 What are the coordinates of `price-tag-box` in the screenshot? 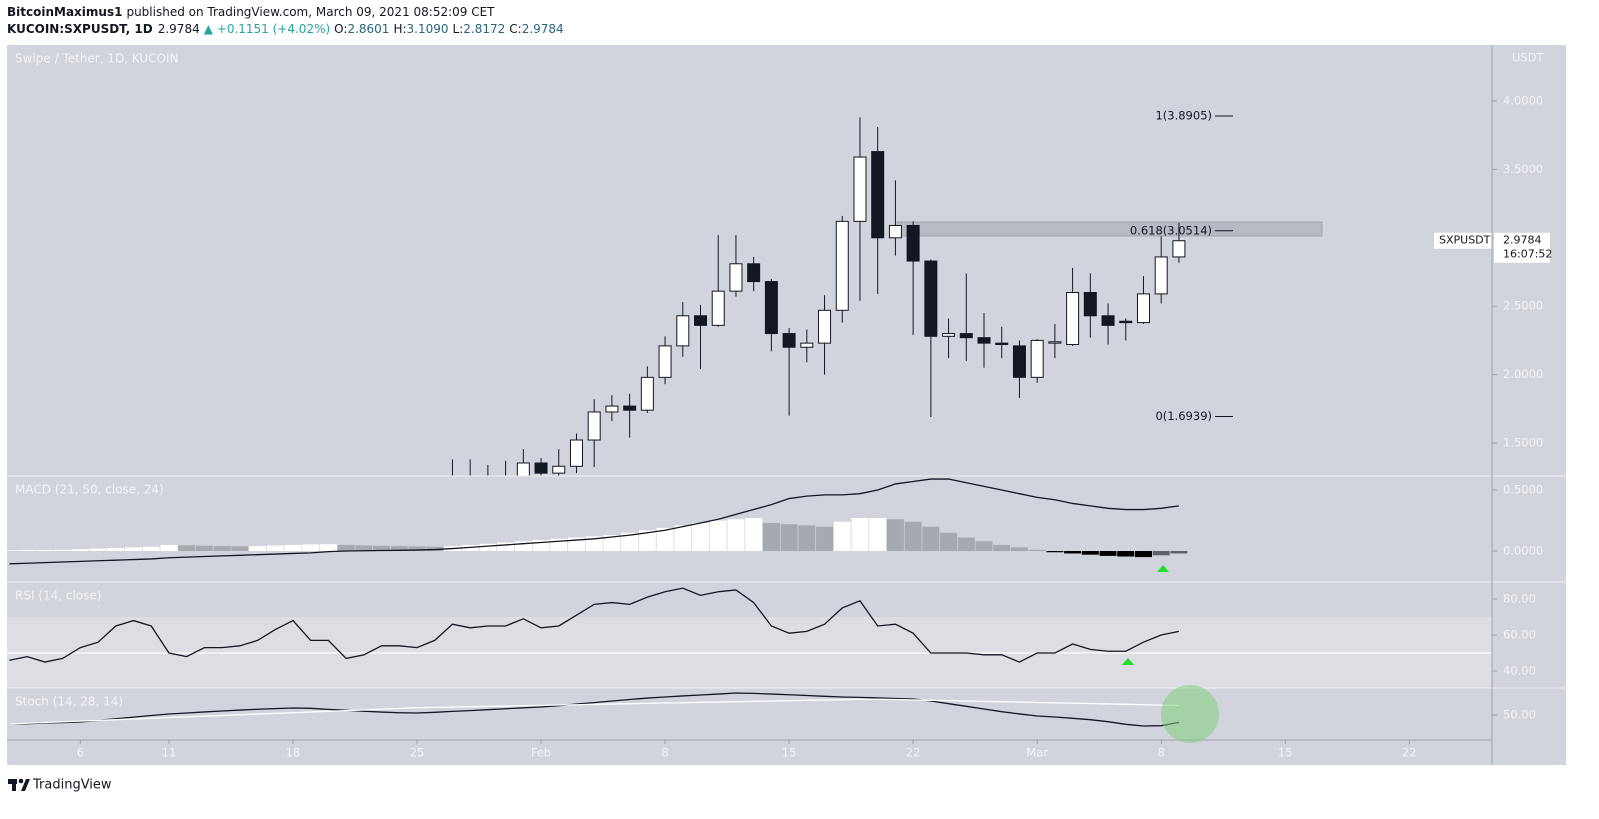 It's located at (1463, 240).